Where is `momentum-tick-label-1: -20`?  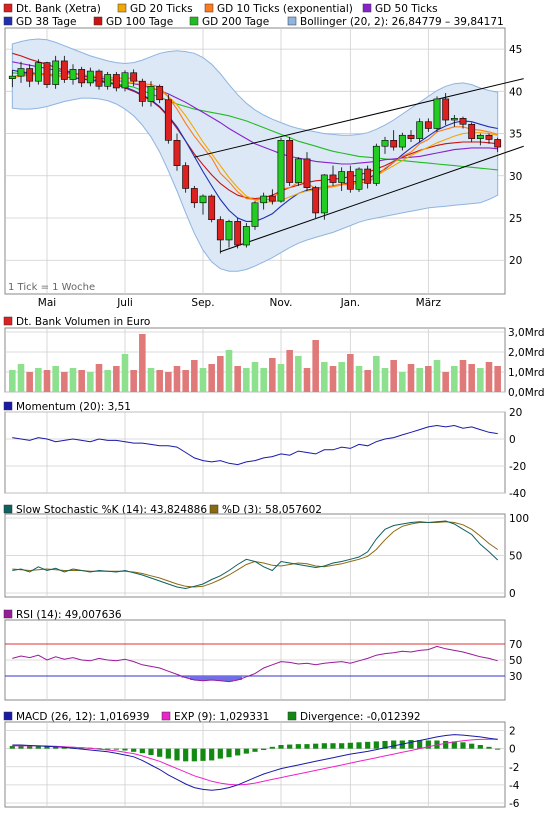
momentum-tick-label-1: -20 is located at coordinates (517, 467).